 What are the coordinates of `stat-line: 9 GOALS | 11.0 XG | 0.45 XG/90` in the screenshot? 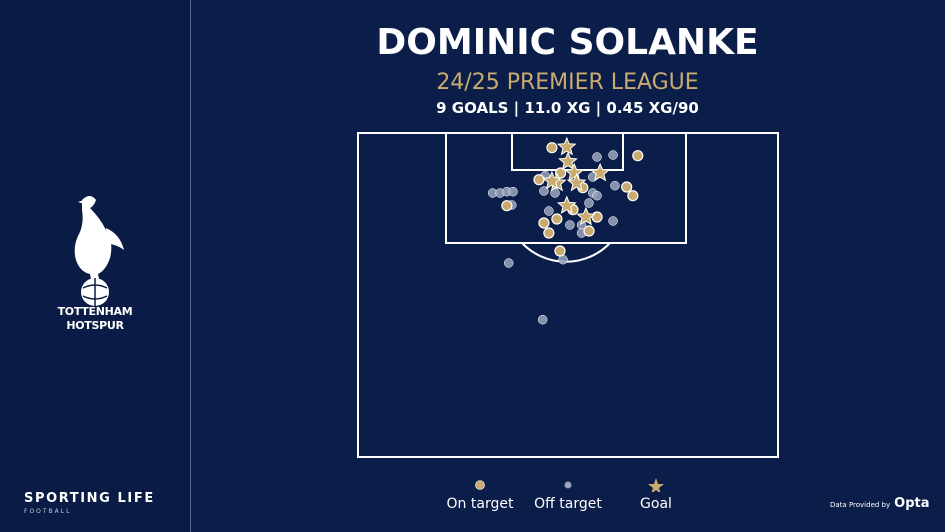 It's located at (567, 108).